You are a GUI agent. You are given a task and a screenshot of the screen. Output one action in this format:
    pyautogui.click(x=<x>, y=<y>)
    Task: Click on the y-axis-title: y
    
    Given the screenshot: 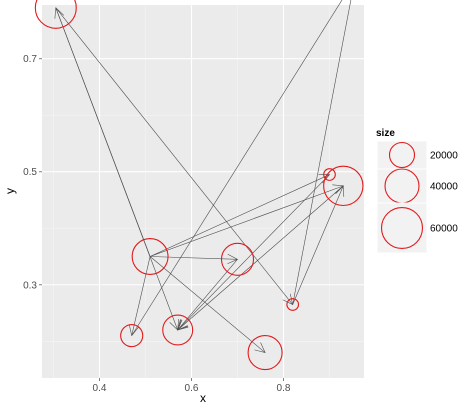 What is the action you would take?
    pyautogui.click(x=10, y=191)
    